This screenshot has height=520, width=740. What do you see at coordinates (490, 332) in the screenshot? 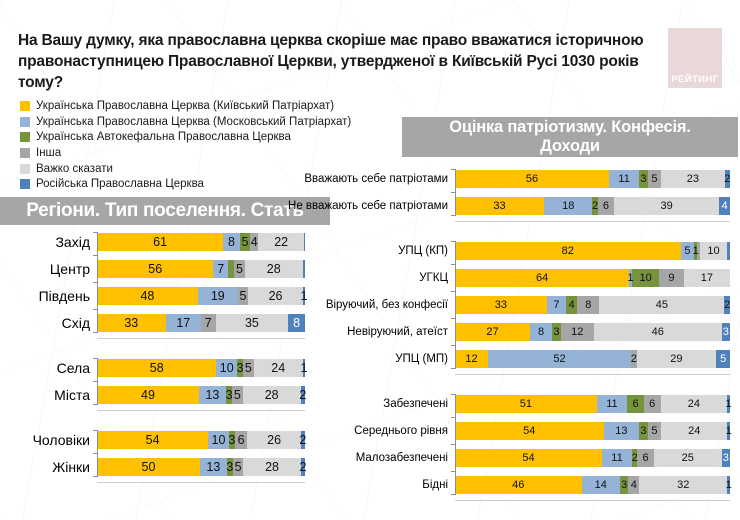
I see `chart-row: Невіруючий, атеїст 27 8 3 12 46 3` at bounding box center [490, 332].